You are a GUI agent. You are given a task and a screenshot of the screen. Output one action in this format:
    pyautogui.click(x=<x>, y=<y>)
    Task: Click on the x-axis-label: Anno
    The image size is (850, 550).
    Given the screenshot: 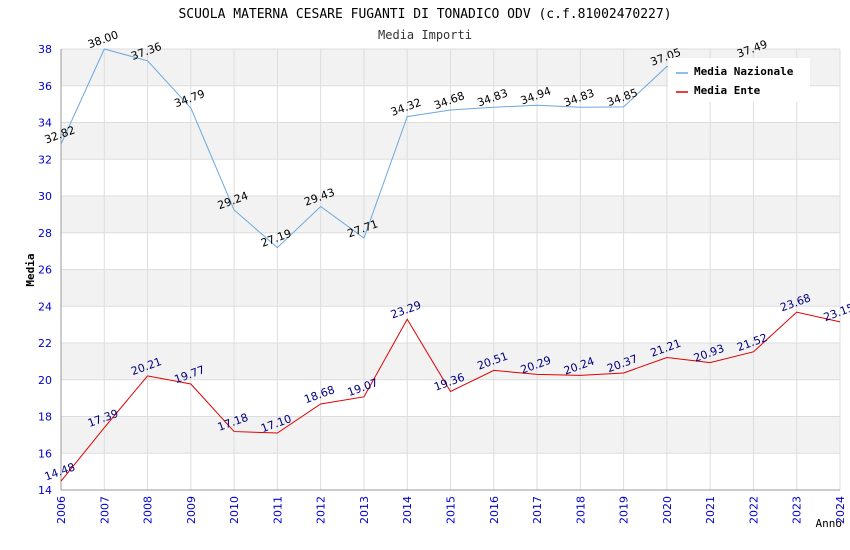 What is the action you would take?
    pyautogui.click(x=829, y=523)
    